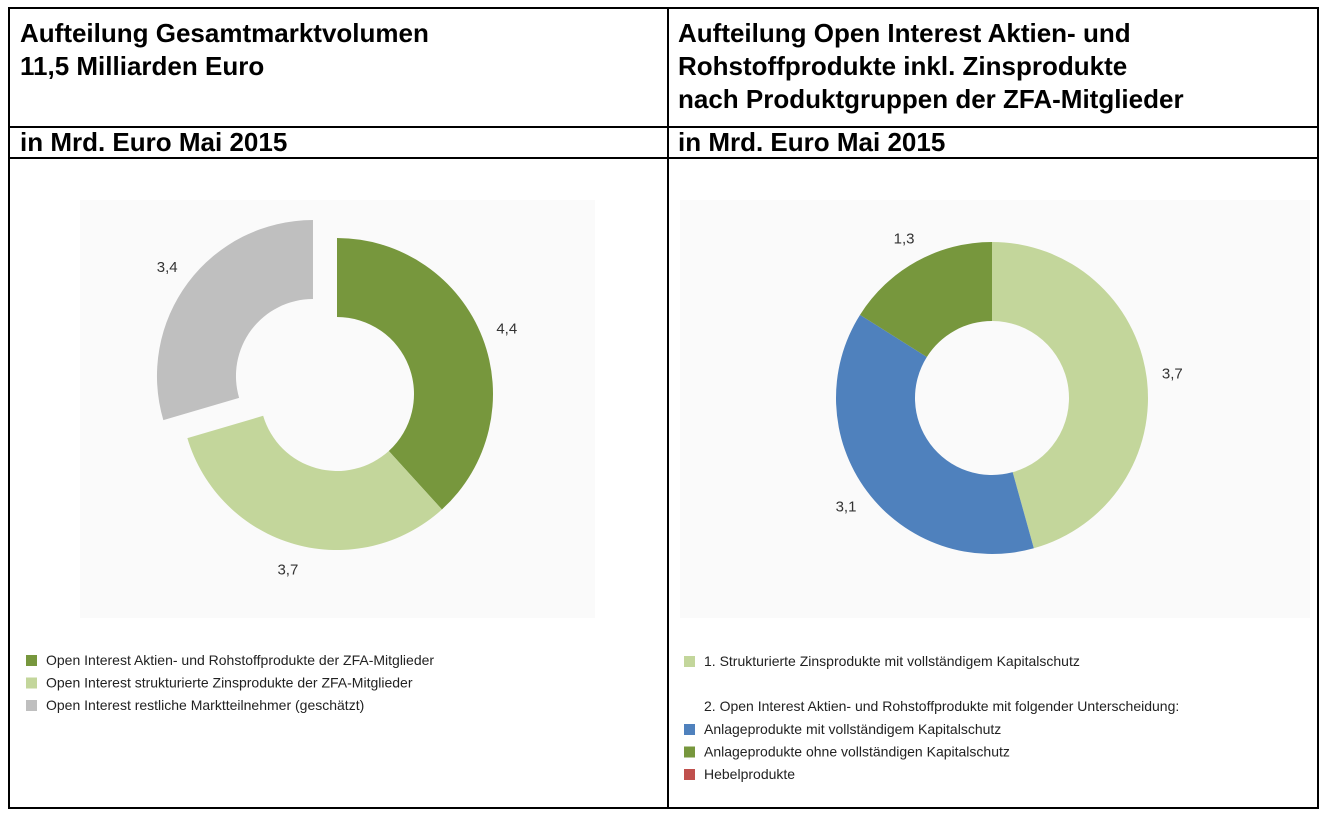  Describe the element at coordinates (224, 33) in the screenshot. I see `panel-title: Aufteilung Gesamtmarktvolumen` at that location.